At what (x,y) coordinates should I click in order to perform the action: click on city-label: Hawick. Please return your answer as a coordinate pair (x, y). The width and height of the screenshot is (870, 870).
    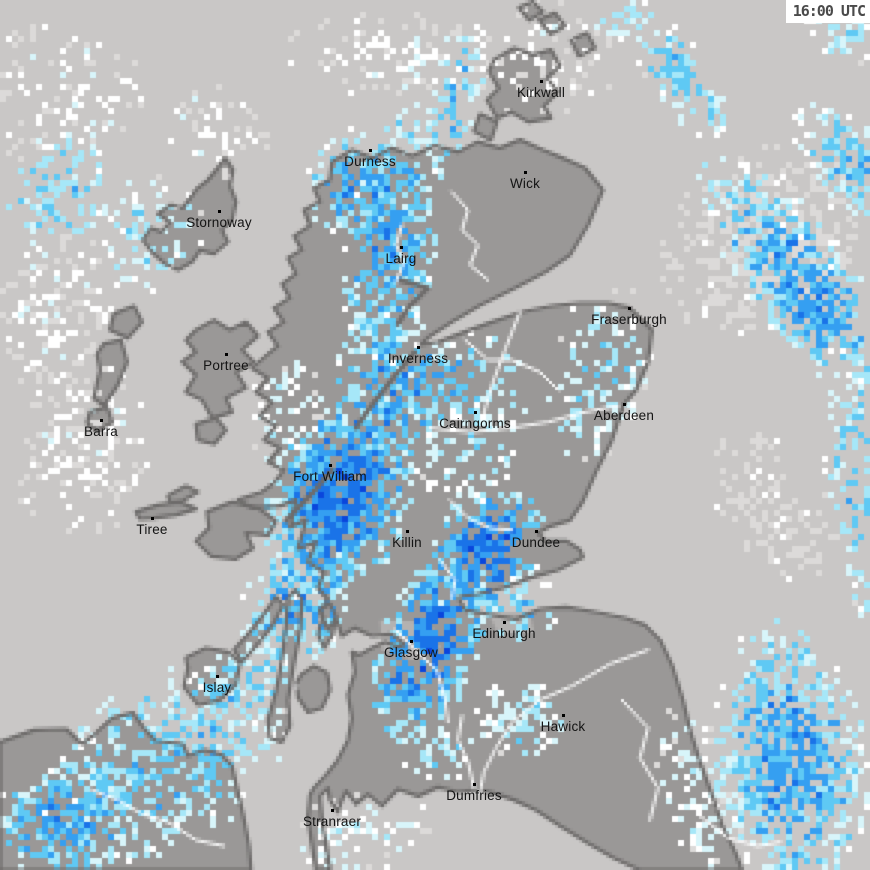
    Looking at the image, I should click on (563, 726).